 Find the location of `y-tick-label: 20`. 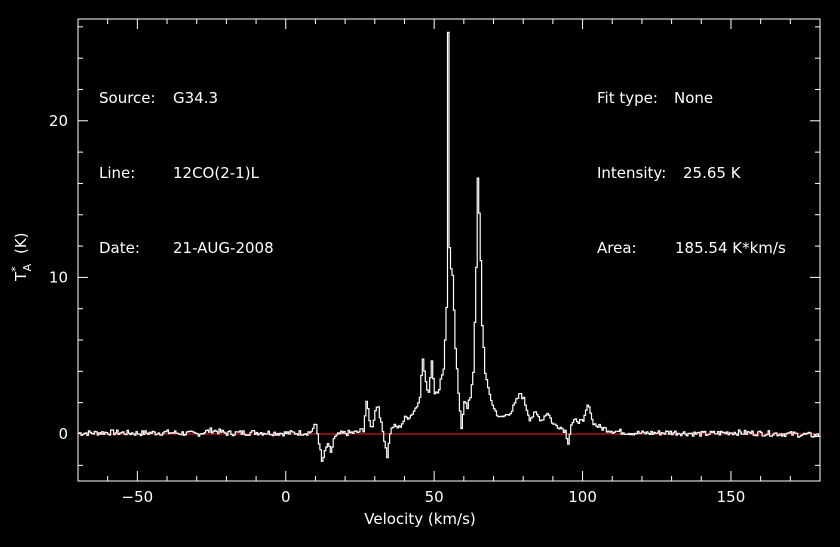

y-tick-label: 20 is located at coordinates (58, 121).